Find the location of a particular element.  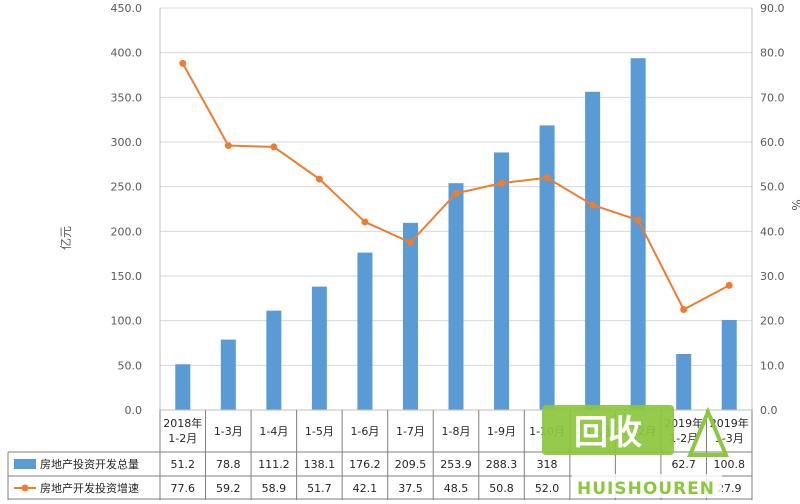

watermark-logo: 回收 HUISHOUREN is located at coordinates (636, 452).